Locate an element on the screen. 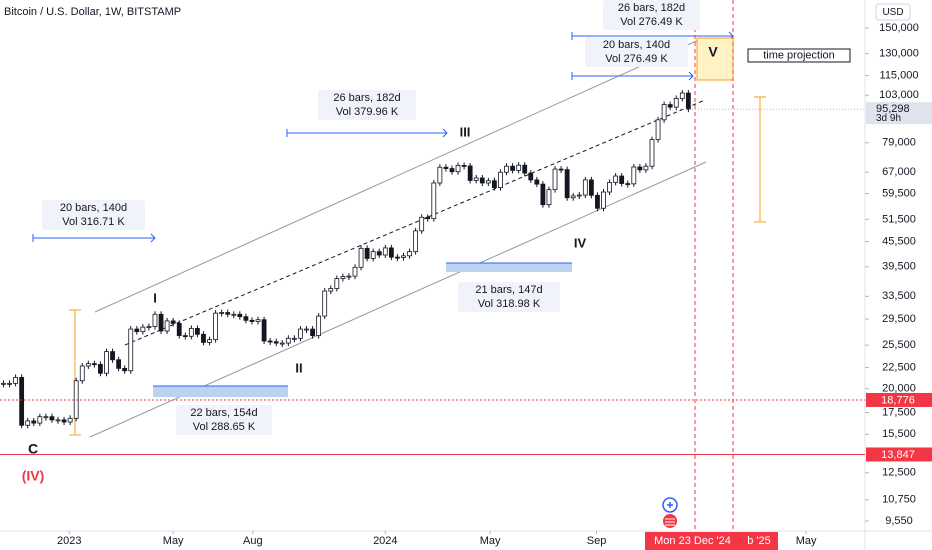 Image resolution: width=932 pixels, height=550 pixels. measure-box is located at coordinates (636, 52).